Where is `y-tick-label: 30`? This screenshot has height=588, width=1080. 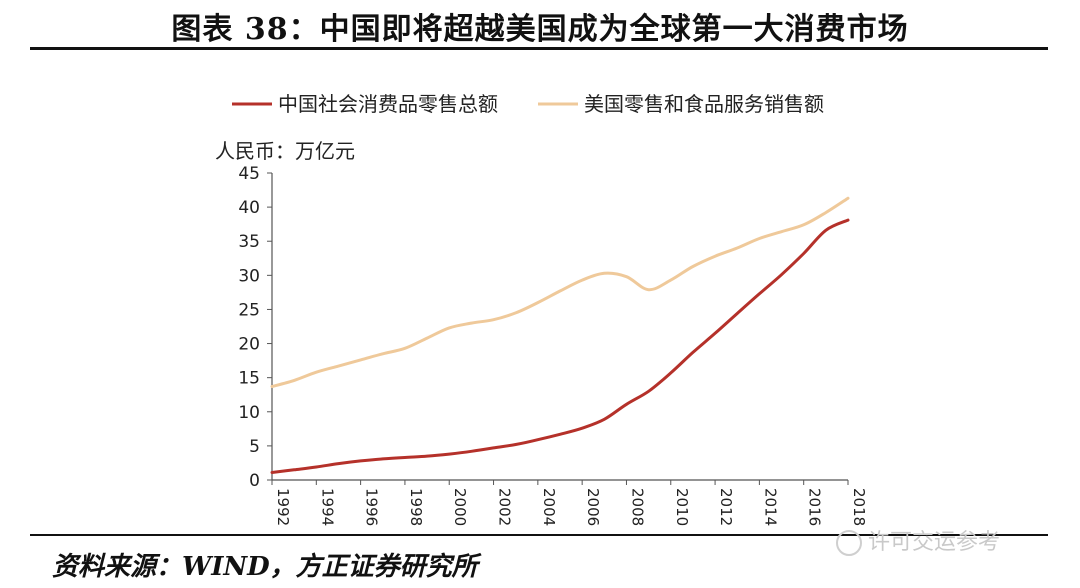
y-tick-label: 30 is located at coordinates (249, 276).